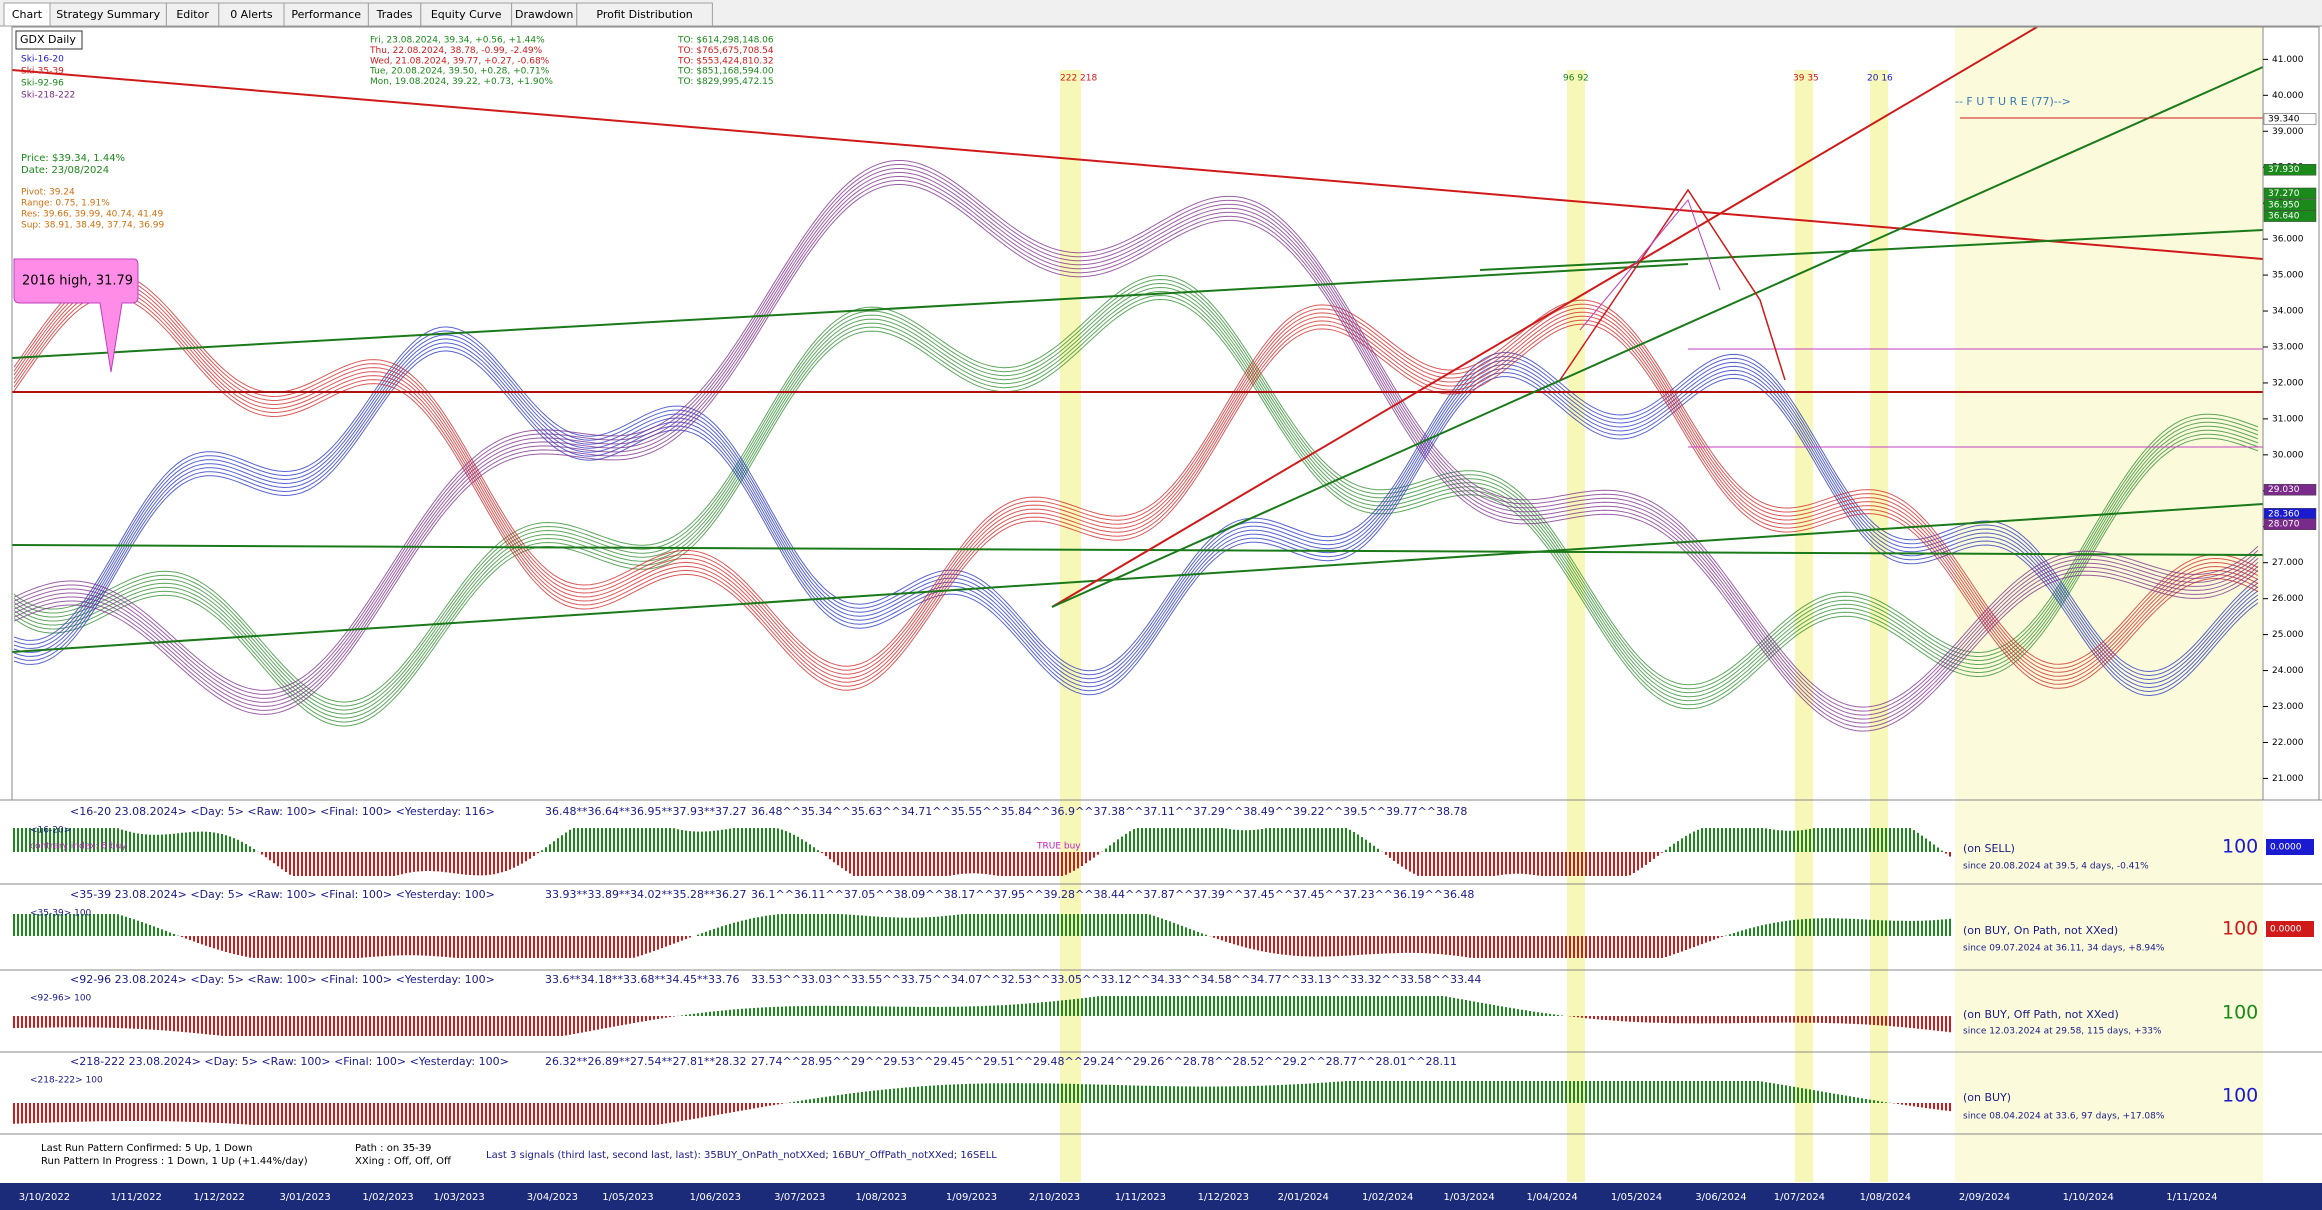 This screenshot has width=2322, height=1210. Describe the element at coordinates (1879, 626) in the screenshot. I see `cycle-strip` at that location.